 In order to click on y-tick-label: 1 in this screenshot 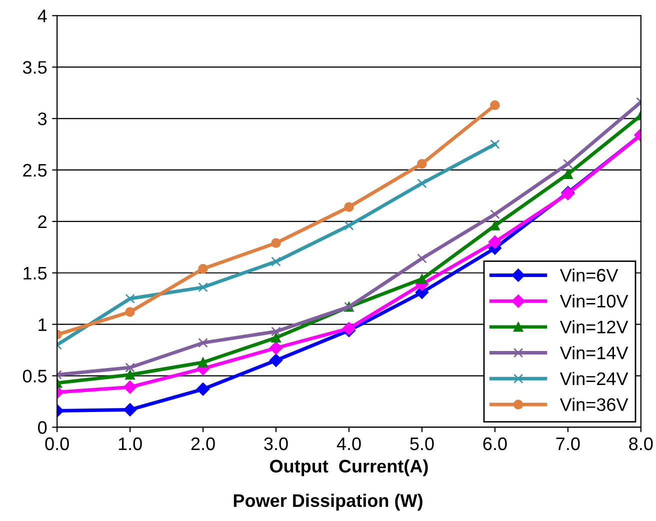, I will do `click(42, 324)`.